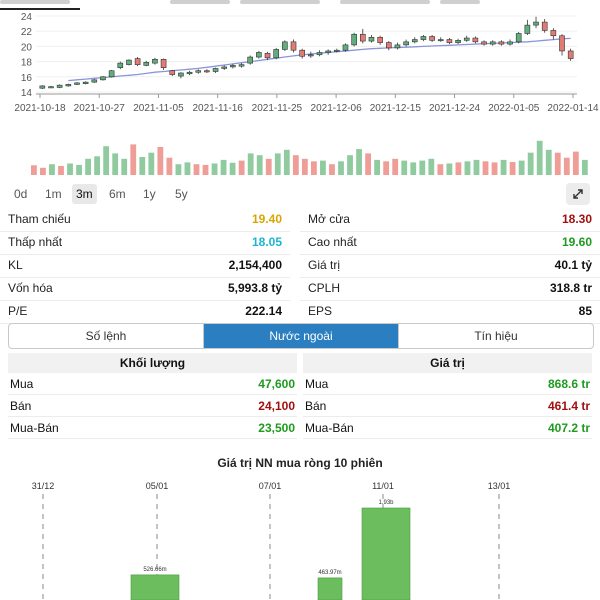 The width and height of the screenshot is (600, 600). I want to click on range-3m: 3m, so click(84, 194).